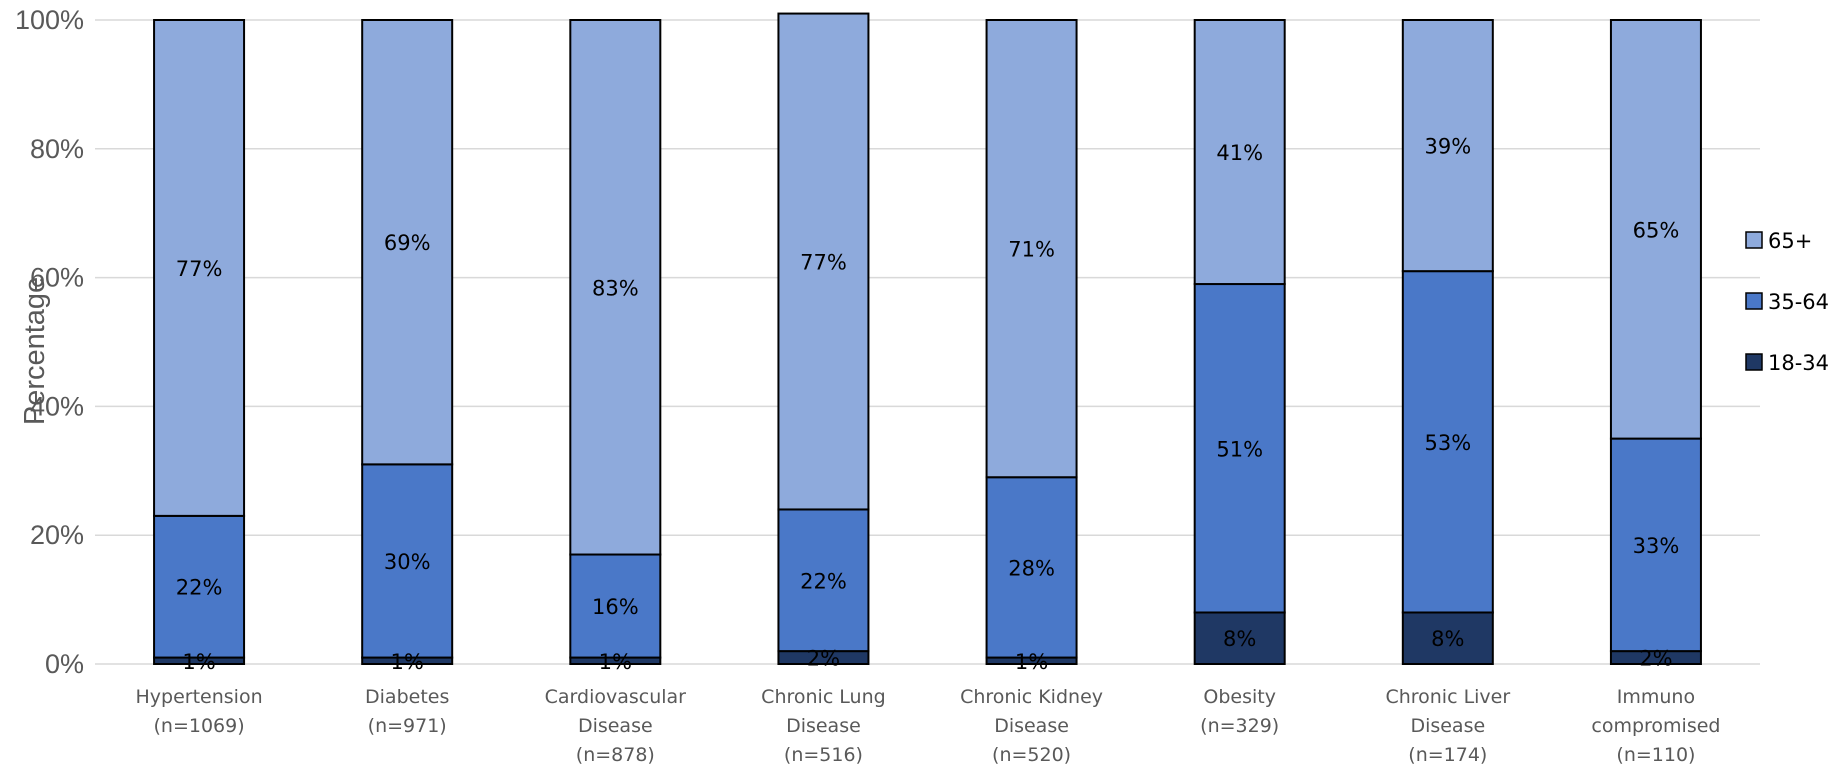 Image resolution: width=1845 pixels, height=769 pixels. I want to click on data-label: 69%, so click(407, 243).